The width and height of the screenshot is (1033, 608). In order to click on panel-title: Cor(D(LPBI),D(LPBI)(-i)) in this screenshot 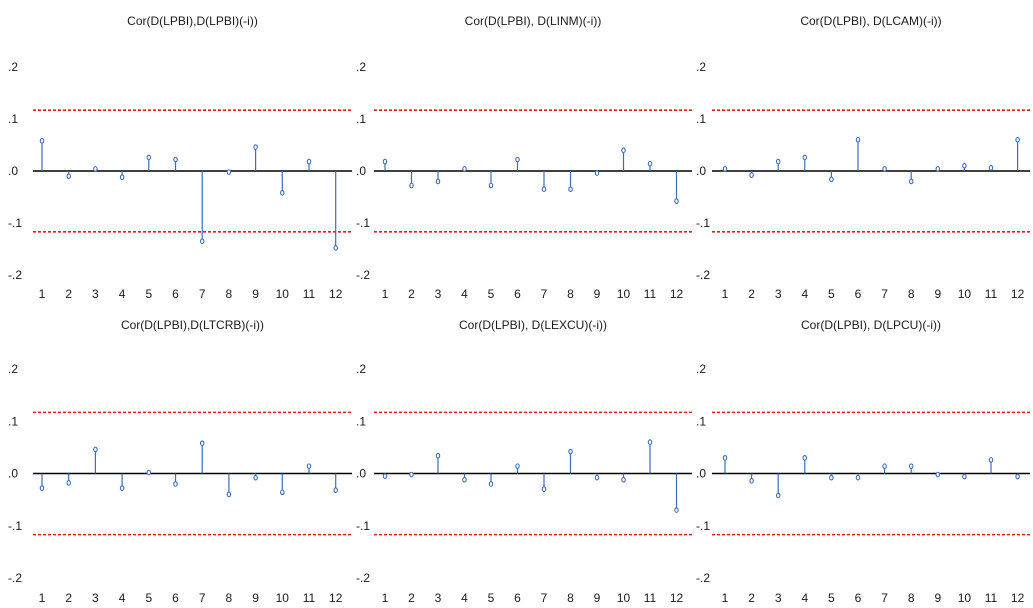, I will do `click(192, 21)`.